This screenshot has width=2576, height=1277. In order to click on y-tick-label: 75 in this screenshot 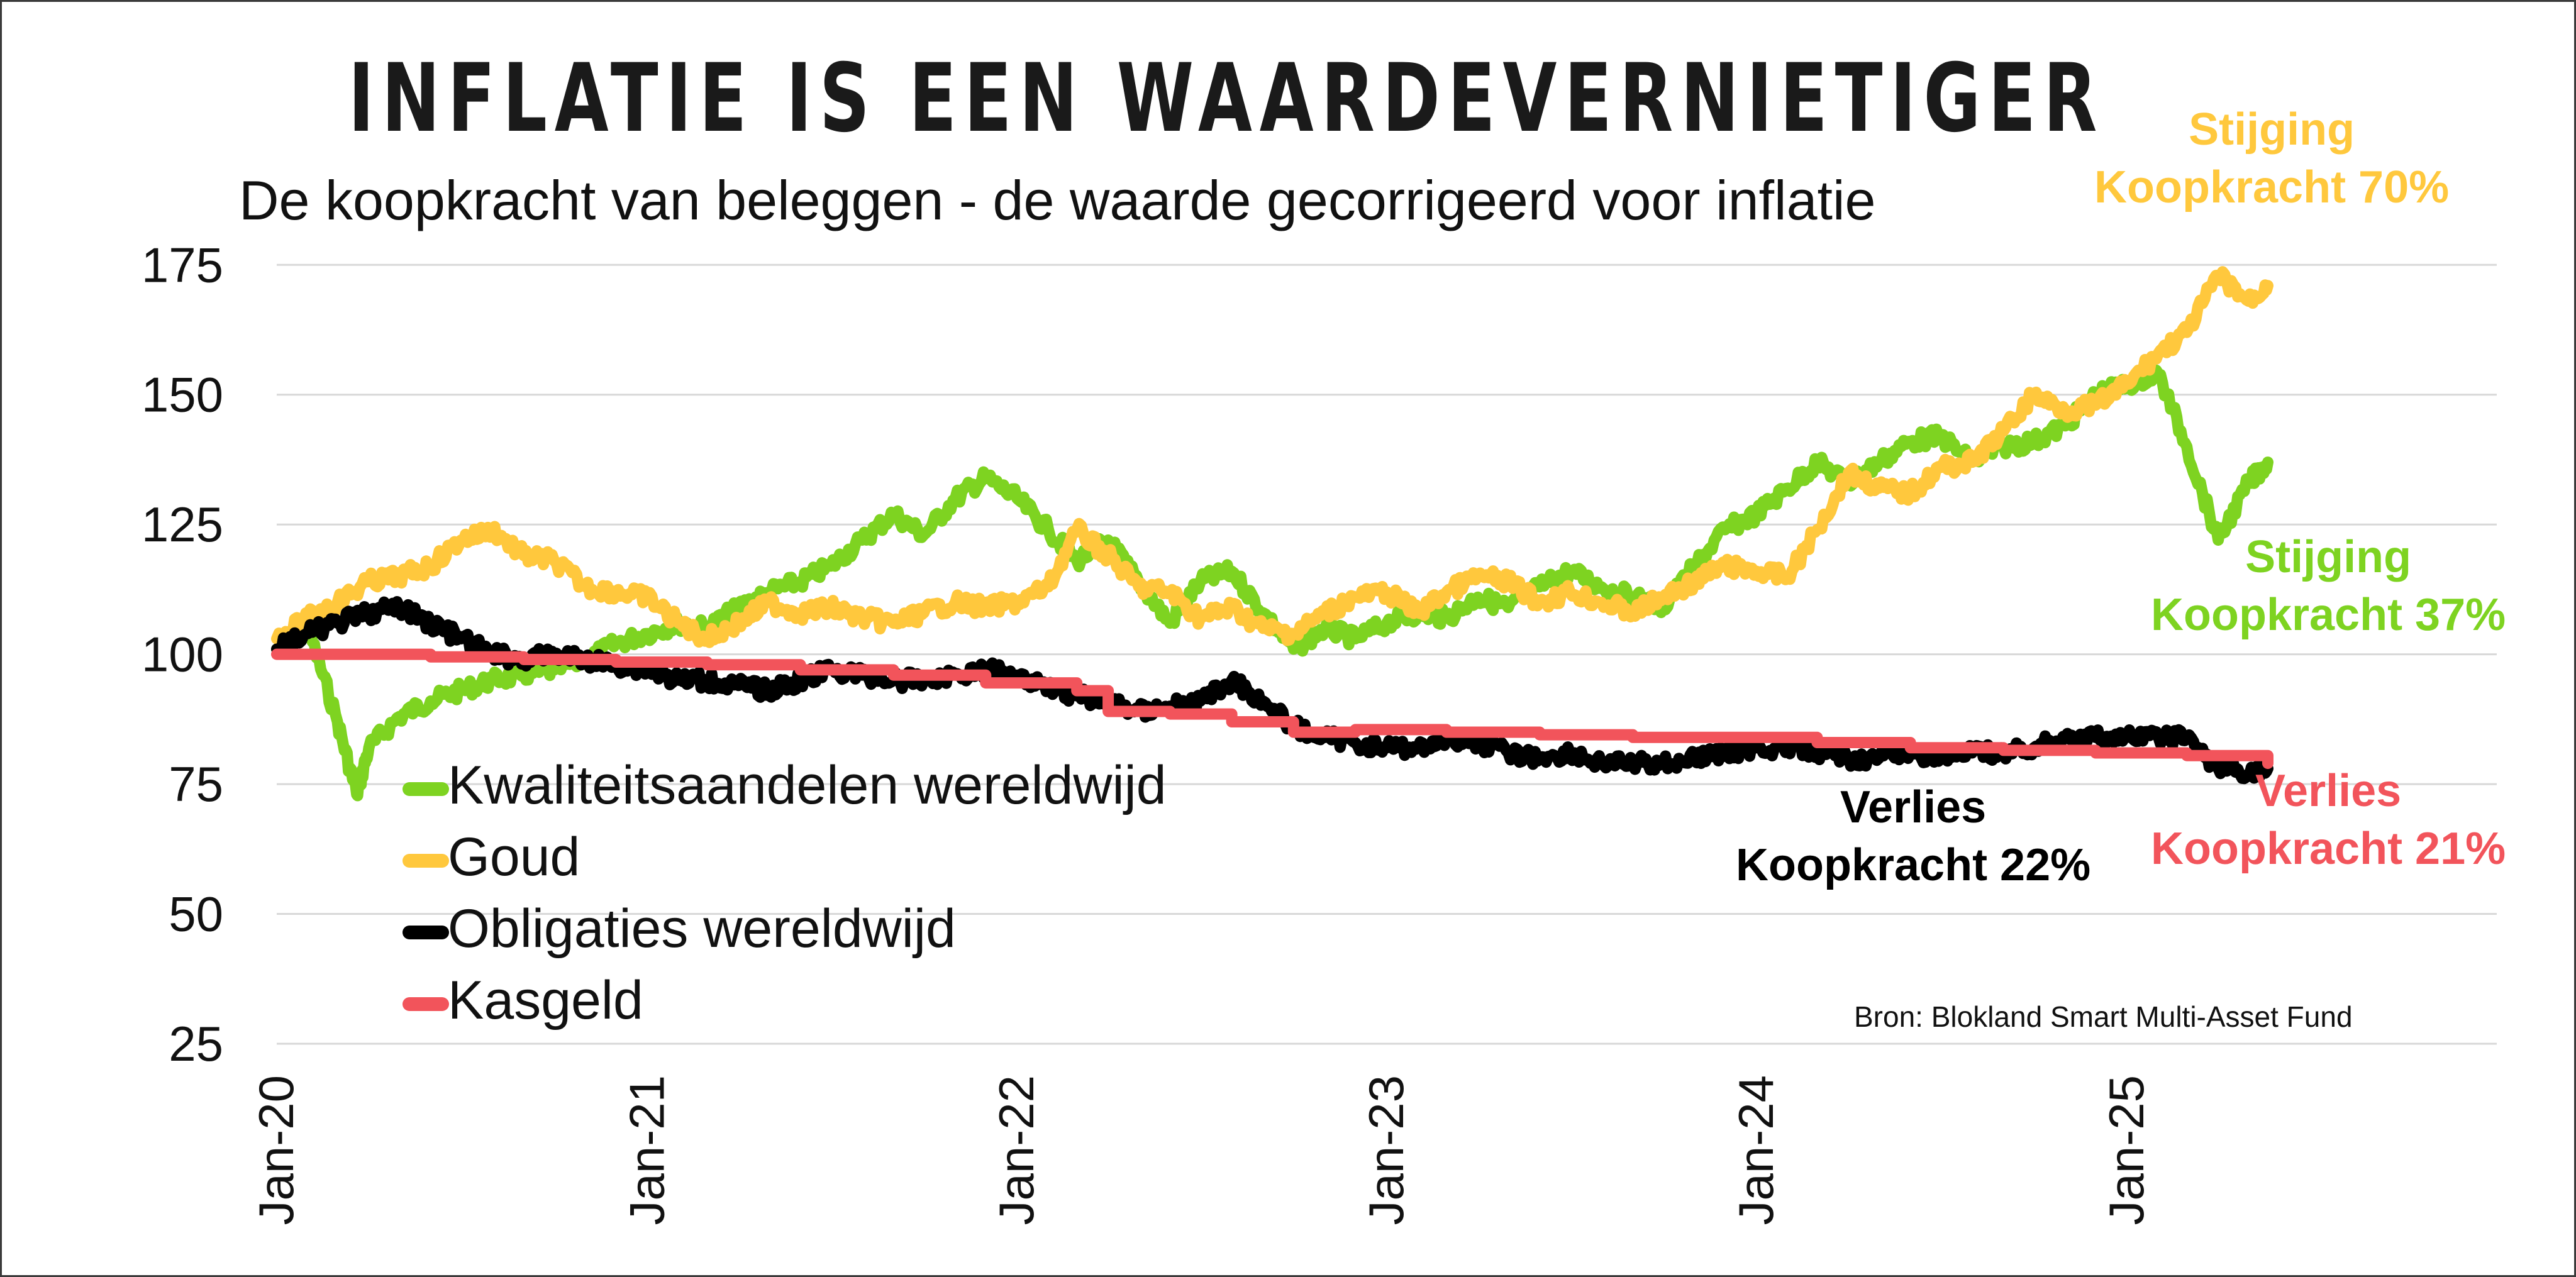, I will do `click(196, 784)`.